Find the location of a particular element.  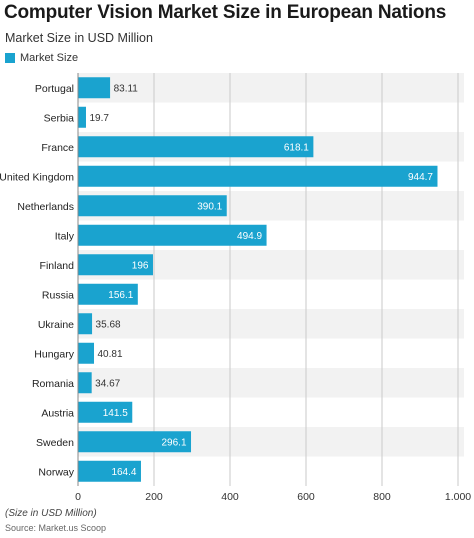

legend-label: Market Size is located at coordinates (49, 58).